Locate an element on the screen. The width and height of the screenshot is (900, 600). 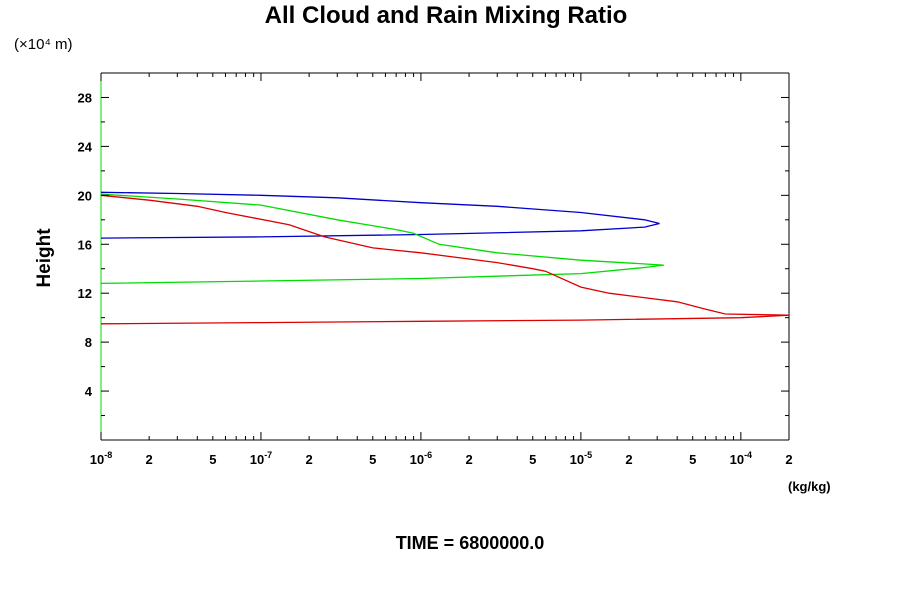
x-tick-label: 10⁻⁶ is located at coordinates (421, 458).